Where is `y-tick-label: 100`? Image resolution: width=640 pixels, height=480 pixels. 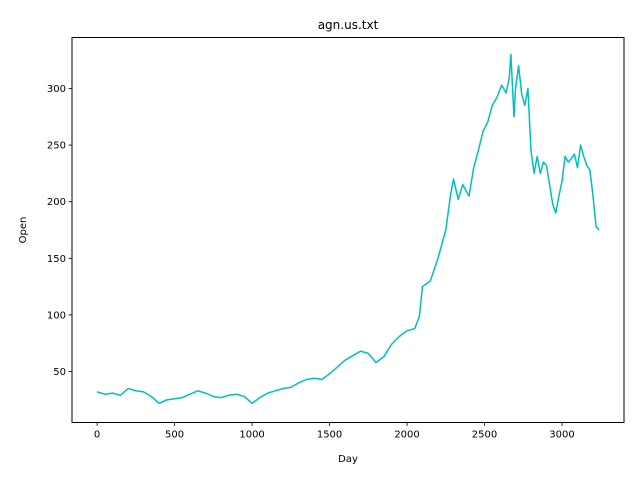 y-tick-label: 100 is located at coordinates (56, 315).